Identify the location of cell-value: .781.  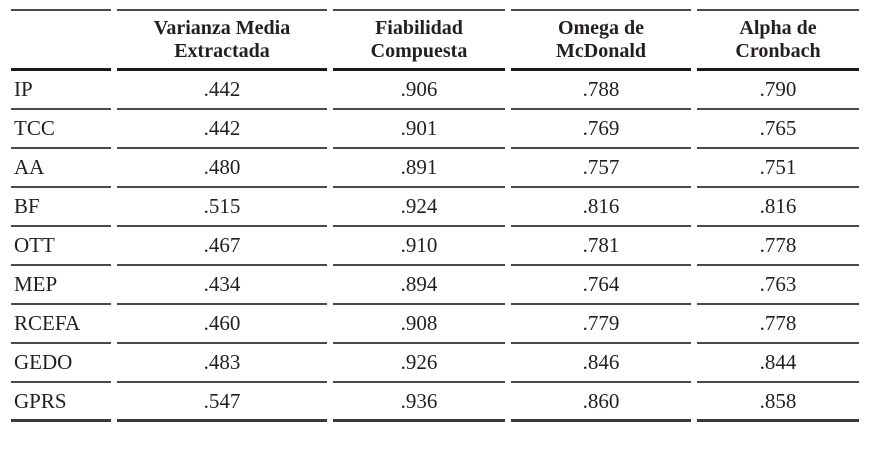
(601, 246).